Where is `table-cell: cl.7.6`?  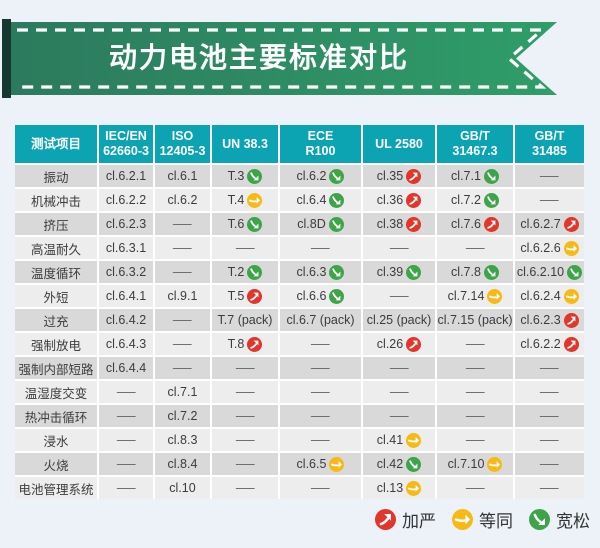
table-cell: cl.7.6 is located at coordinates (475, 224).